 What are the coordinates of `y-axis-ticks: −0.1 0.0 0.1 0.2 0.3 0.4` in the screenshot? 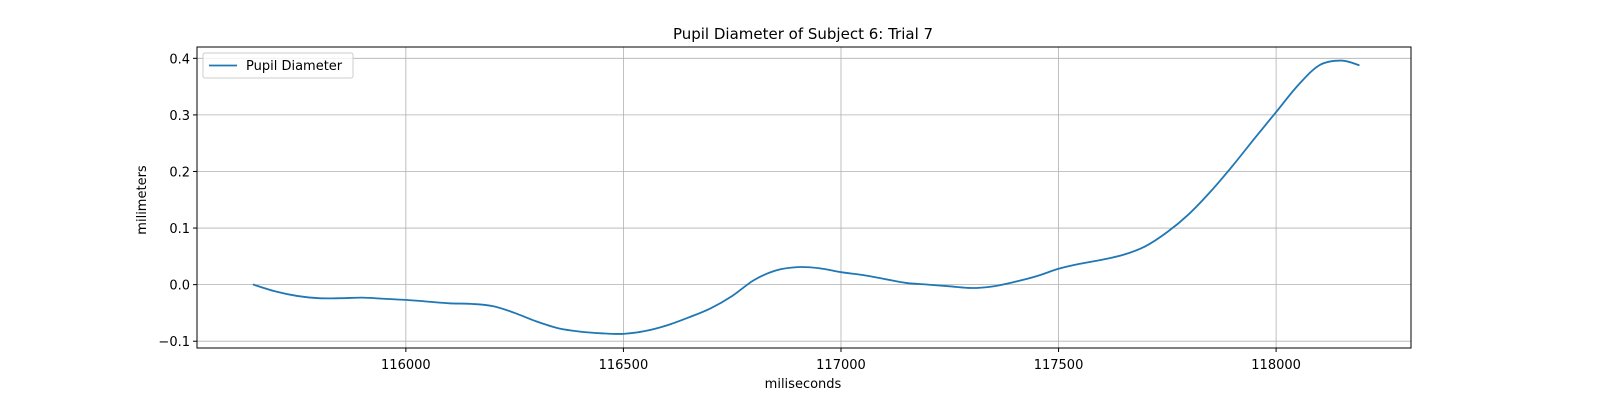 It's located at (177, 201).